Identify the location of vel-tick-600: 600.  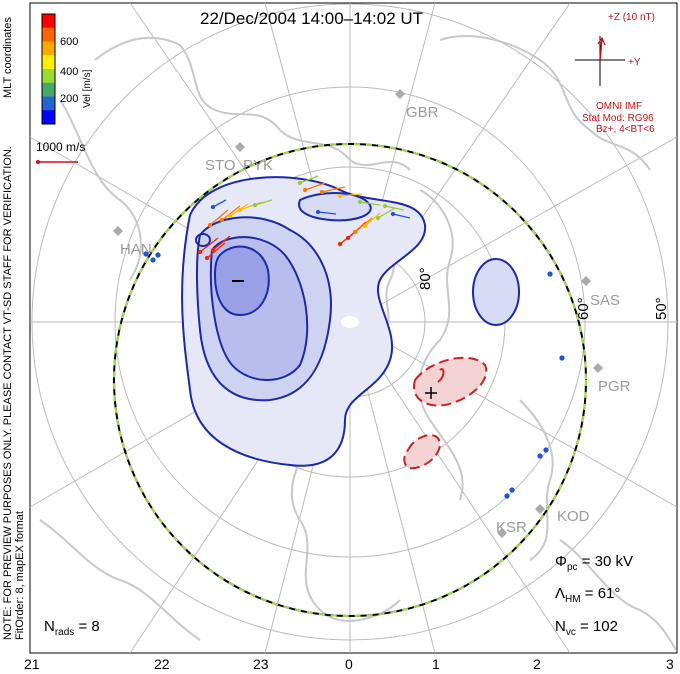
(69, 42).